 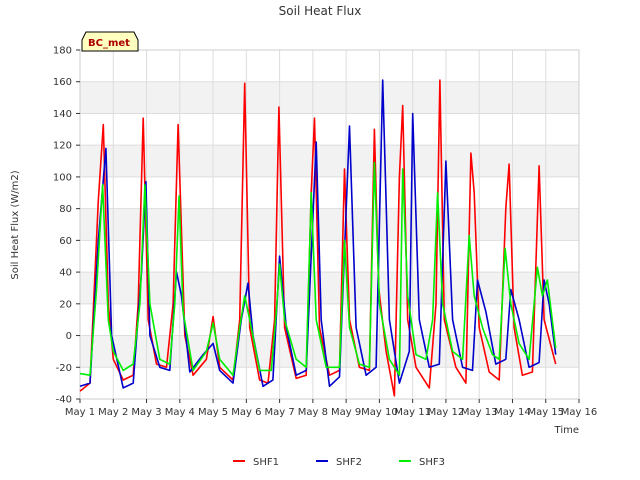 What do you see at coordinates (62, 146) in the screenshot?
I see `y-tick-label: 120` at bounding box center [62, 146].